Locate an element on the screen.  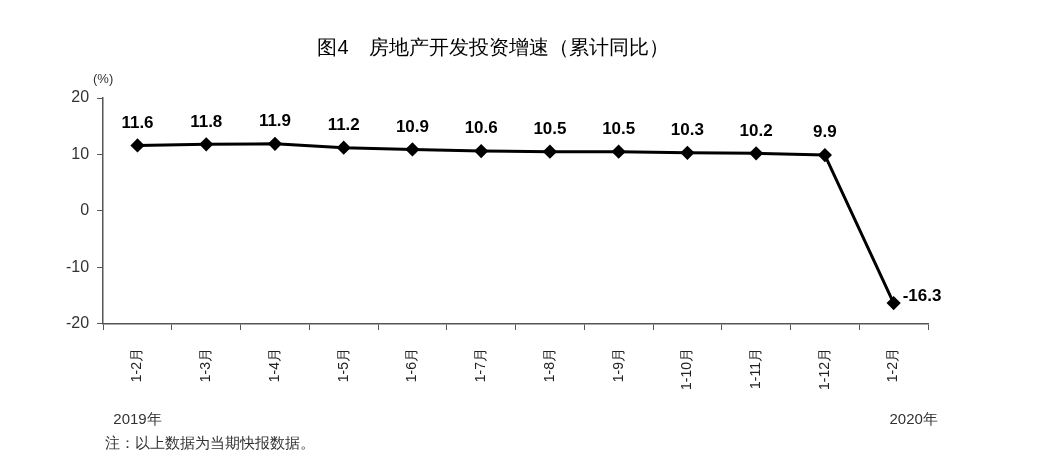
x-tick-label: 1-11月 is located at coordinates (755, 368).